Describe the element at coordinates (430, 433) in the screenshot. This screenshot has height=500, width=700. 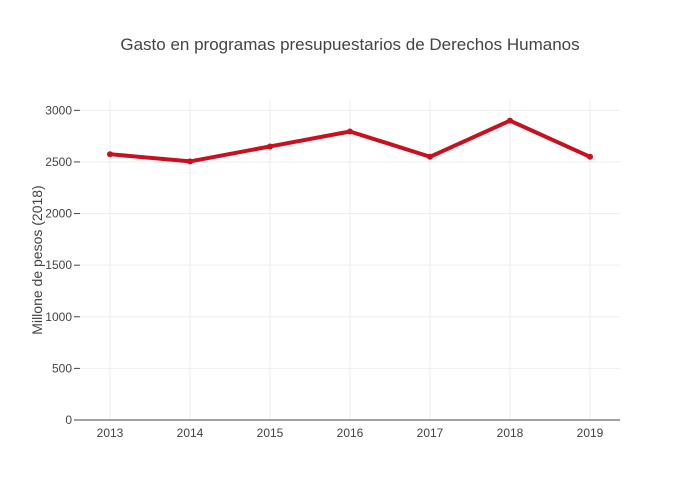
I see `x-tick-label: 2017` at that location.